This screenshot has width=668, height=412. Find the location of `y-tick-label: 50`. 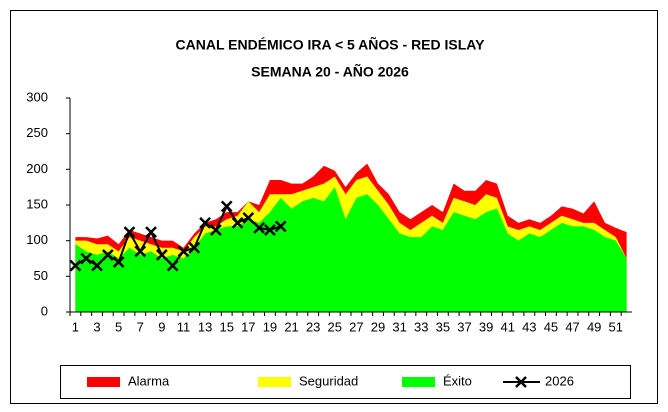

y-tick-label: 50 is located at coordinates (41, 275).